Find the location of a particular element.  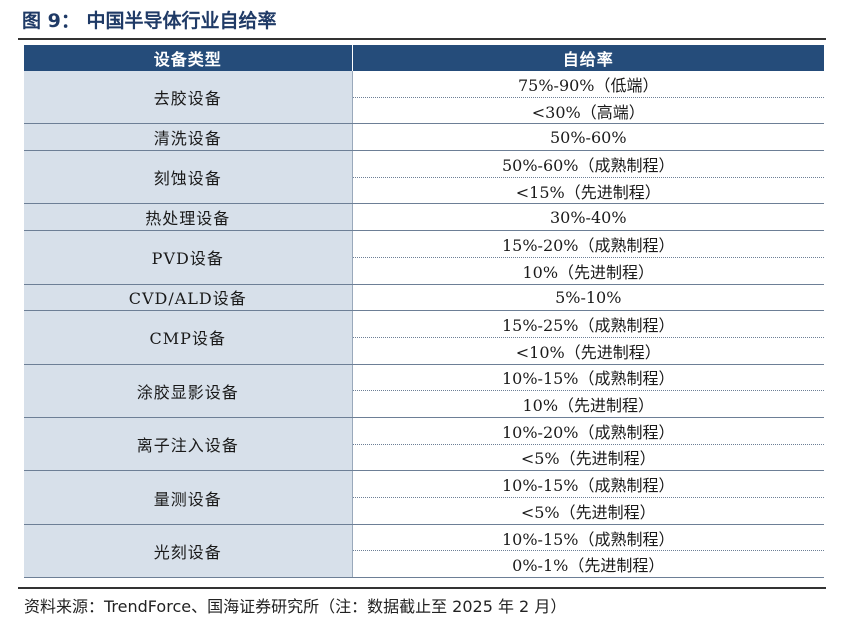

table-row: <30%（高端） is located at coordinates (424, 111).